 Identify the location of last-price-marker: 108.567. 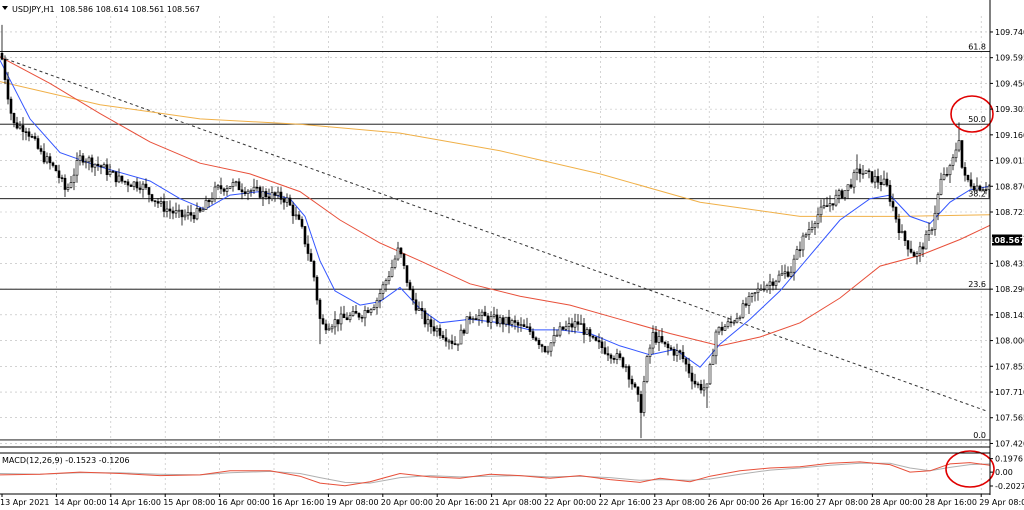
(1006, 240).